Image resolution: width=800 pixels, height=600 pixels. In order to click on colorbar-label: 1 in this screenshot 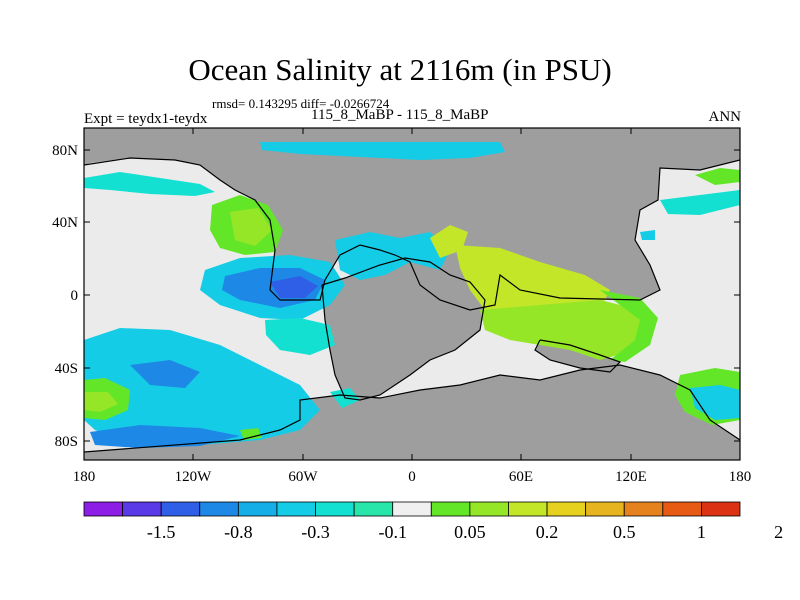, I will do `click(701, 532)`.